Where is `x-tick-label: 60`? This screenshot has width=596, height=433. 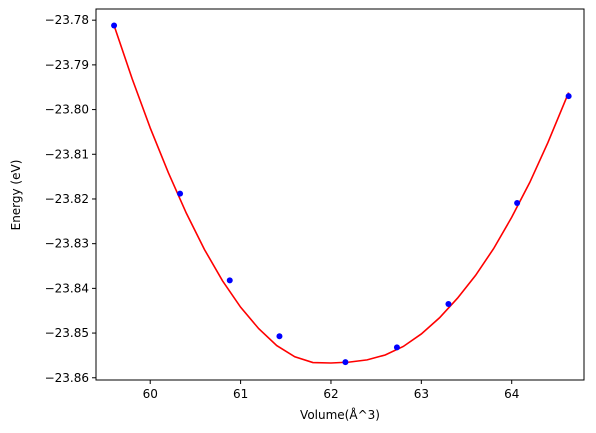
x-tick-label: 60 is located at coordinates (150, 394).